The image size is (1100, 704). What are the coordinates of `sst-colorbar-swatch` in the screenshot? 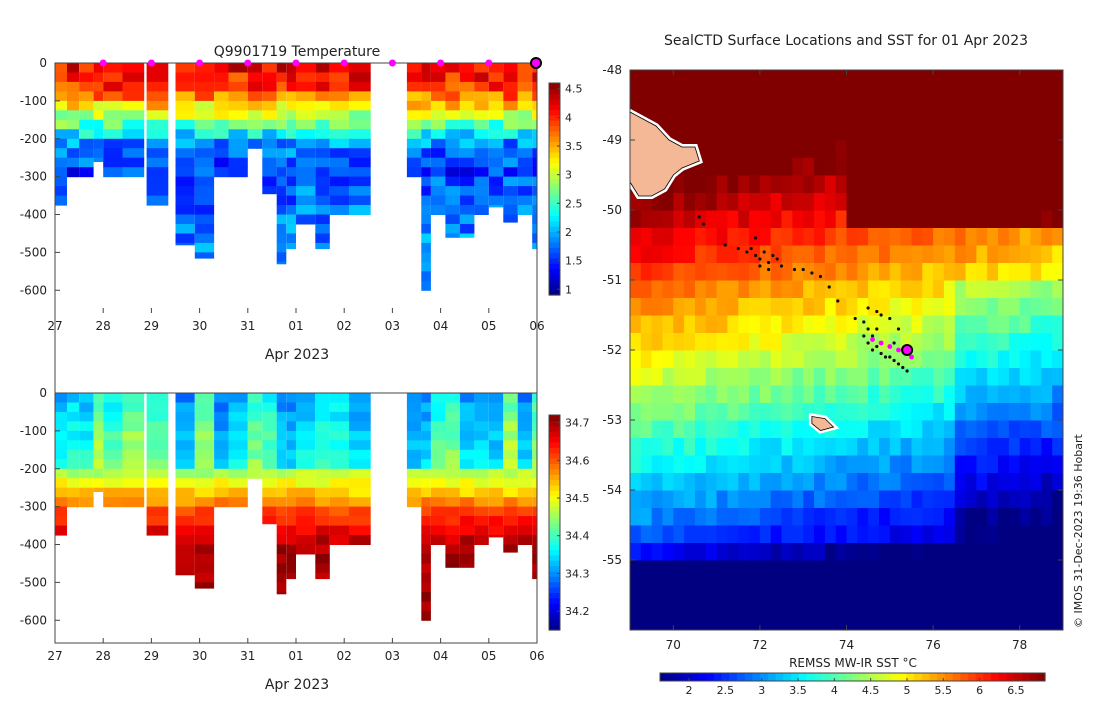 It's located at (764, 677).